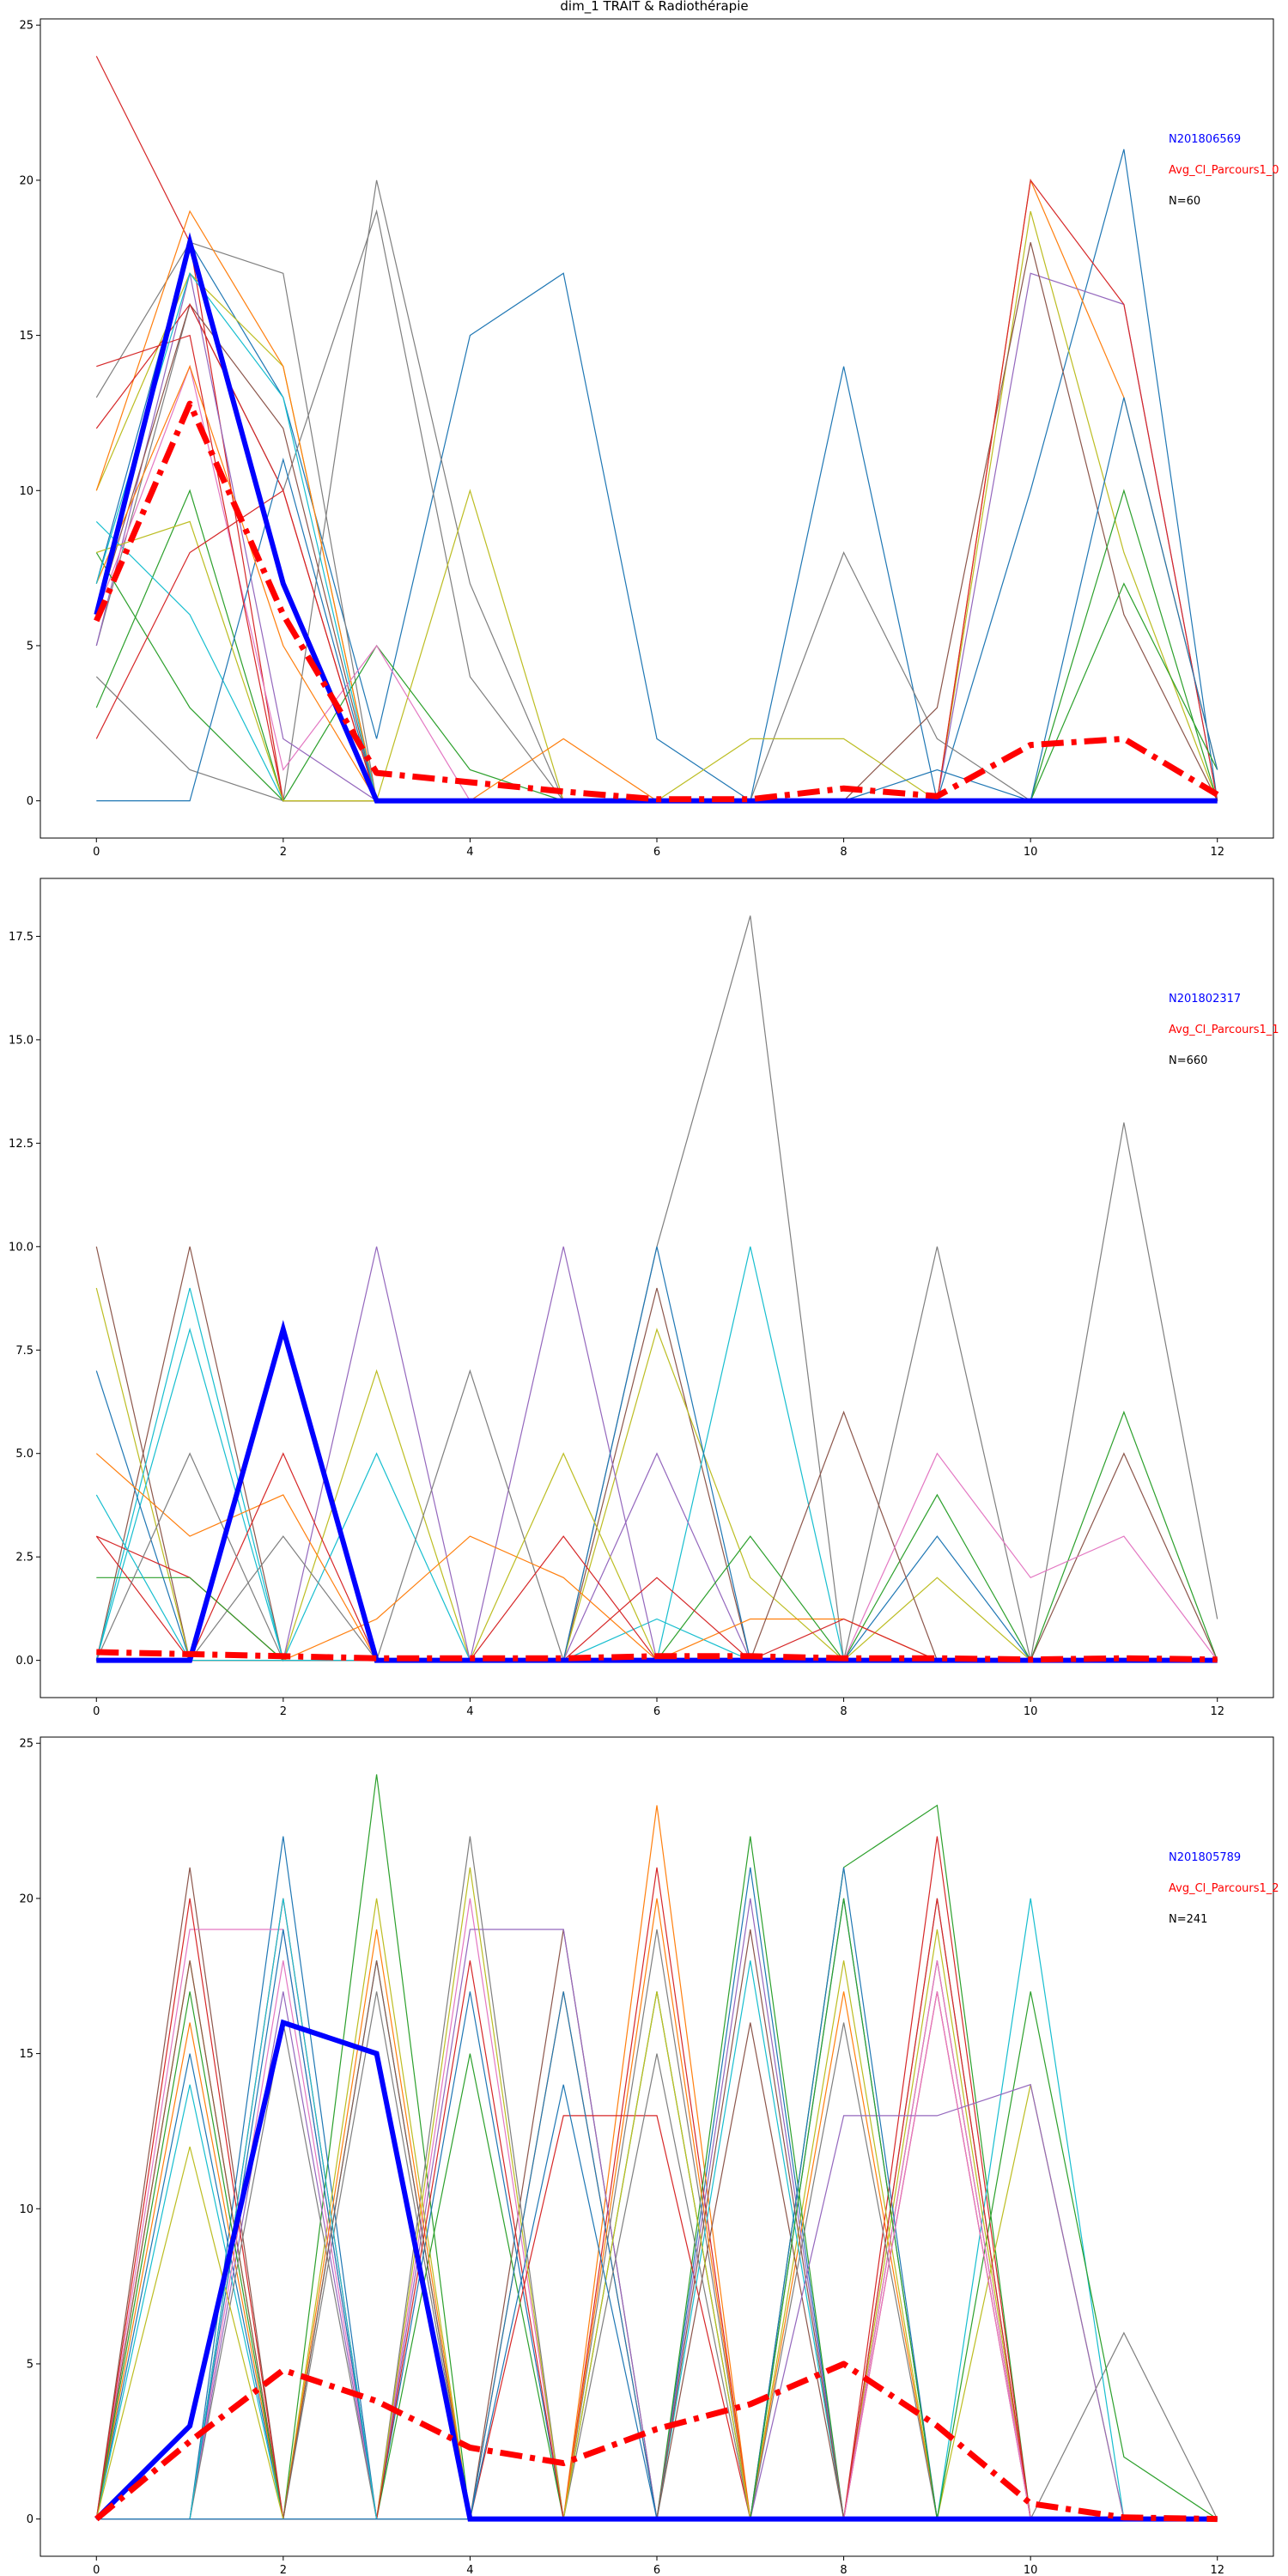  I want to click on panel-3-x-tick-label: 6, so click(656, 2570).